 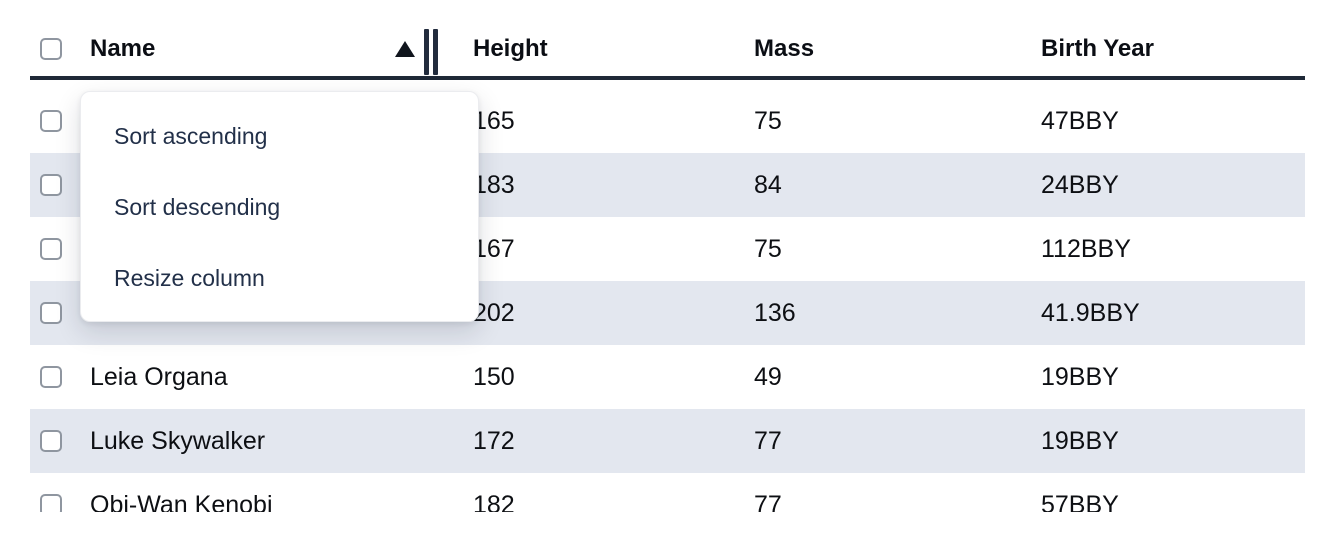 I want to click on column-header-birth-year: Birth Year, so click(x=1097, y=48).